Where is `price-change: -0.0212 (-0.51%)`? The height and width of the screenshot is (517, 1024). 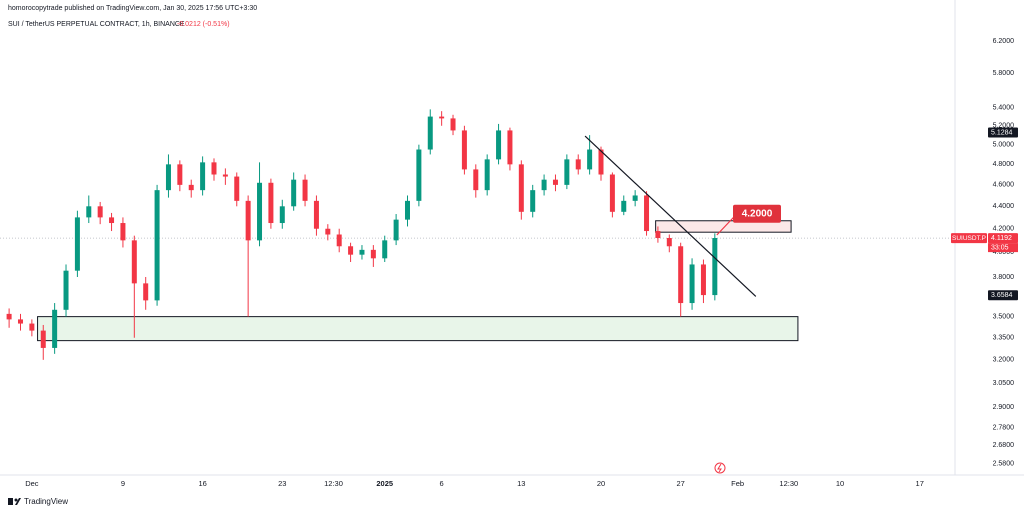
price-change: -0.0212 (-0.51%) is located at coordinates (203, 24).